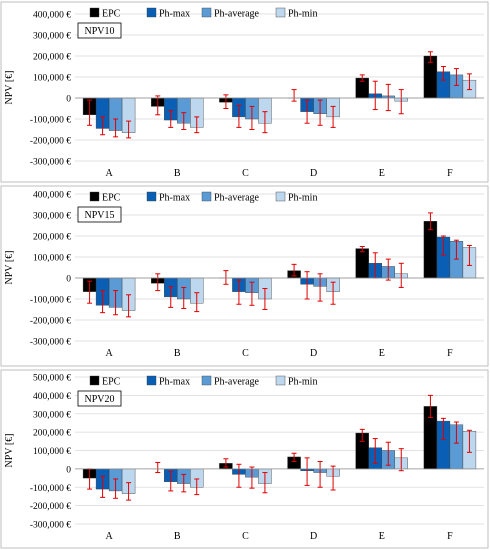  What do you see at coordinates (362, 263) in the screenshot?
I see `bar-epc-e` at bounding box center [362, 263].